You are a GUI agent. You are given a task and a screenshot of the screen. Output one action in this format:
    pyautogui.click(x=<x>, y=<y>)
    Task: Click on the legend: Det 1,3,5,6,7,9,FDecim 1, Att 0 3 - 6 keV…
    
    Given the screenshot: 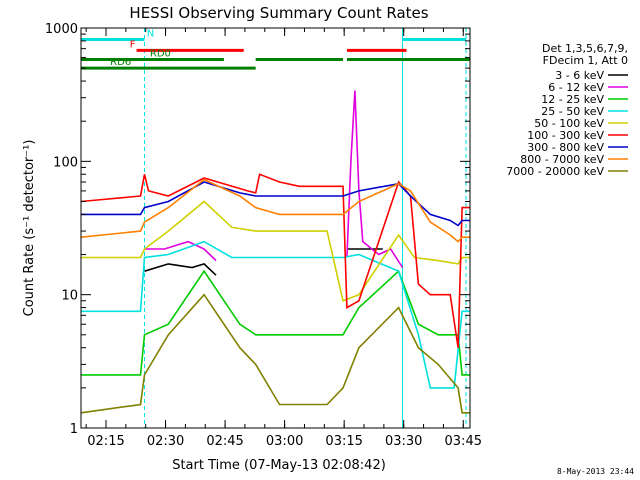 What is the action you would take?
    pyautogui.click(x=567, y=110)
    